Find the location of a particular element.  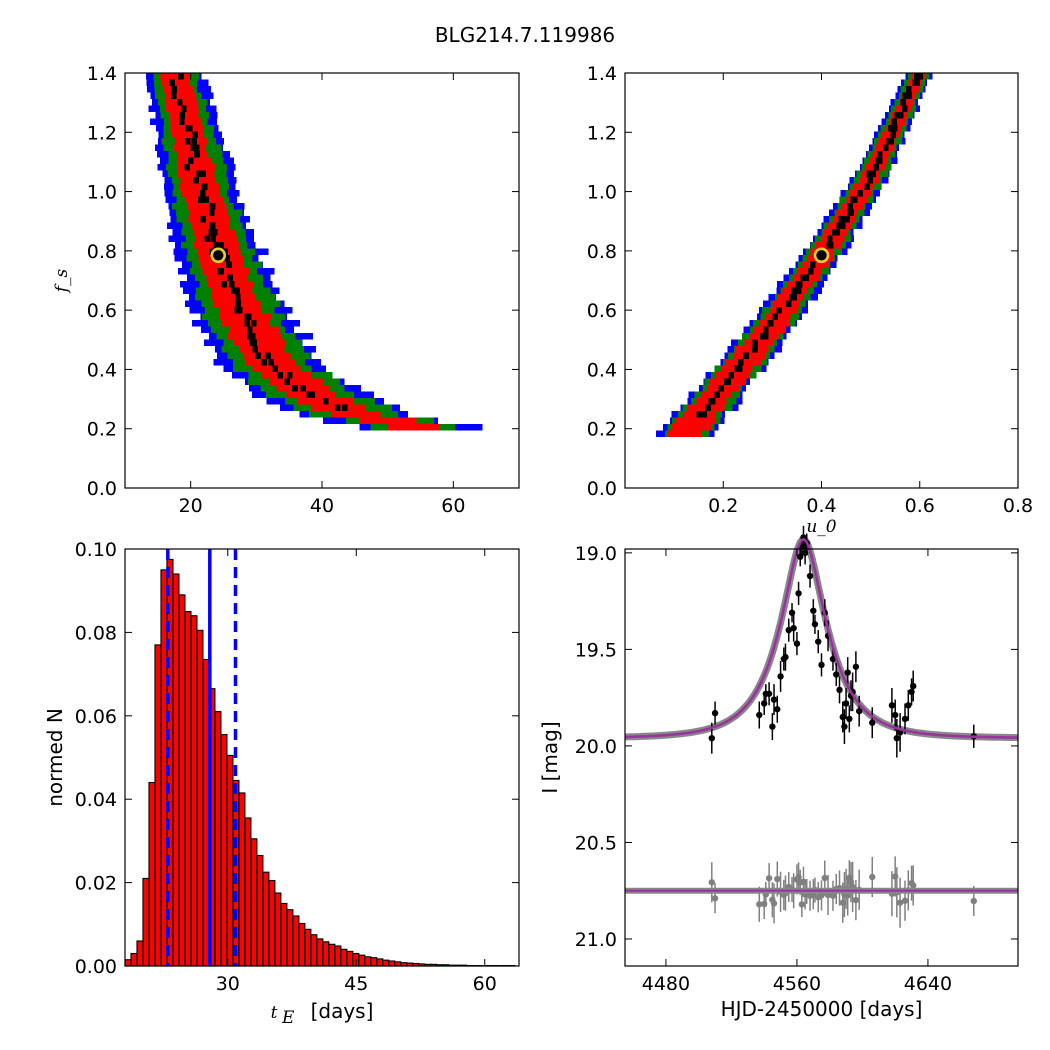

y-tick-label: 19.5 is located at coordinates (596, 650).